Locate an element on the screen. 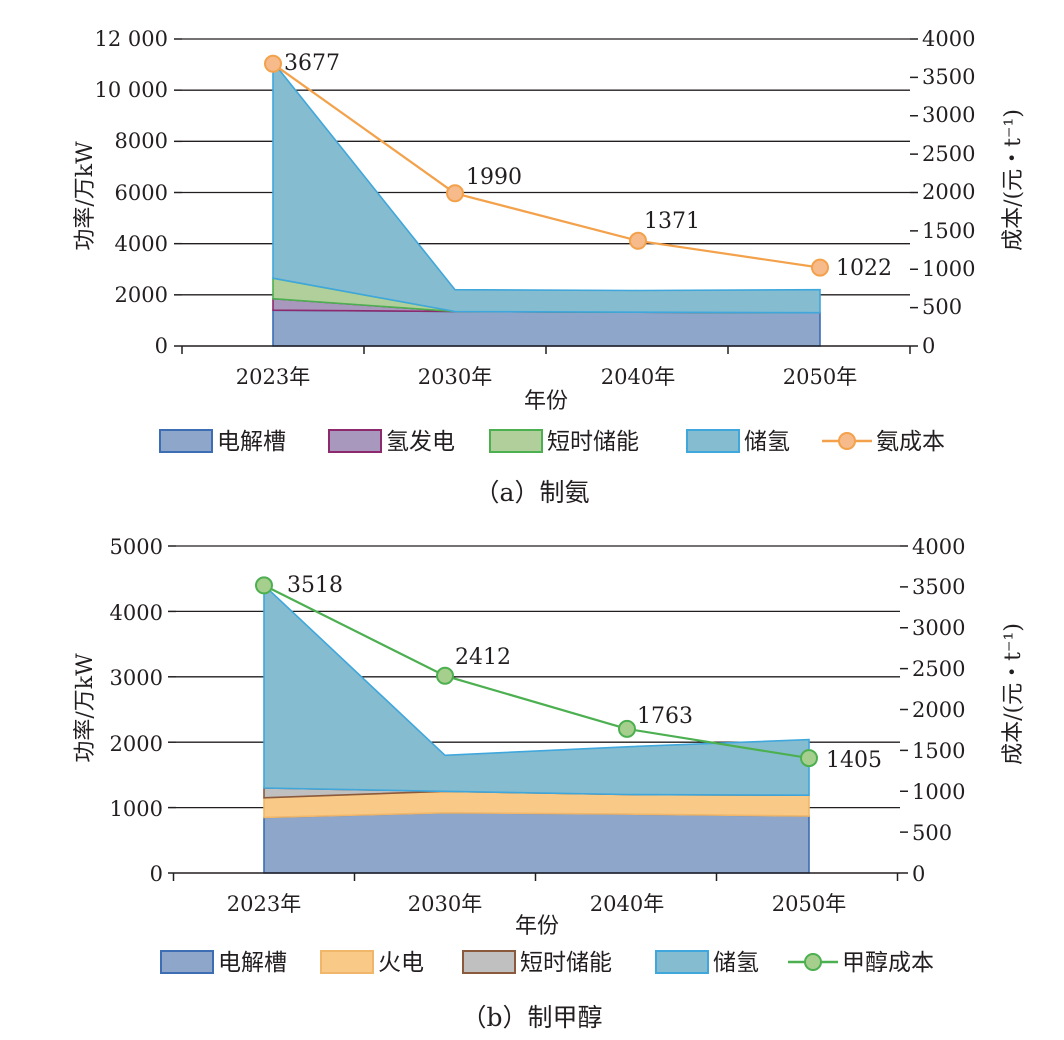  cost-data-label: 2412 is located at coordinates (483, 657).